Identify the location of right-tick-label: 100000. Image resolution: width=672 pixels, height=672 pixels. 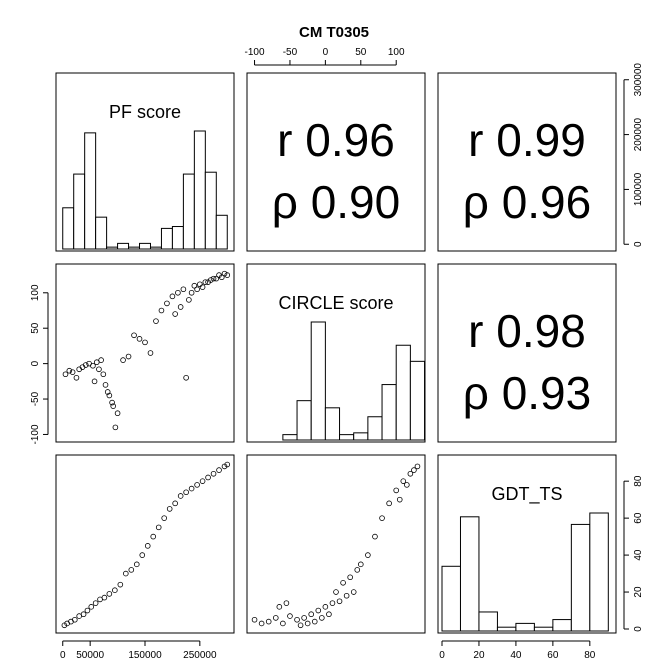
(638, 189).